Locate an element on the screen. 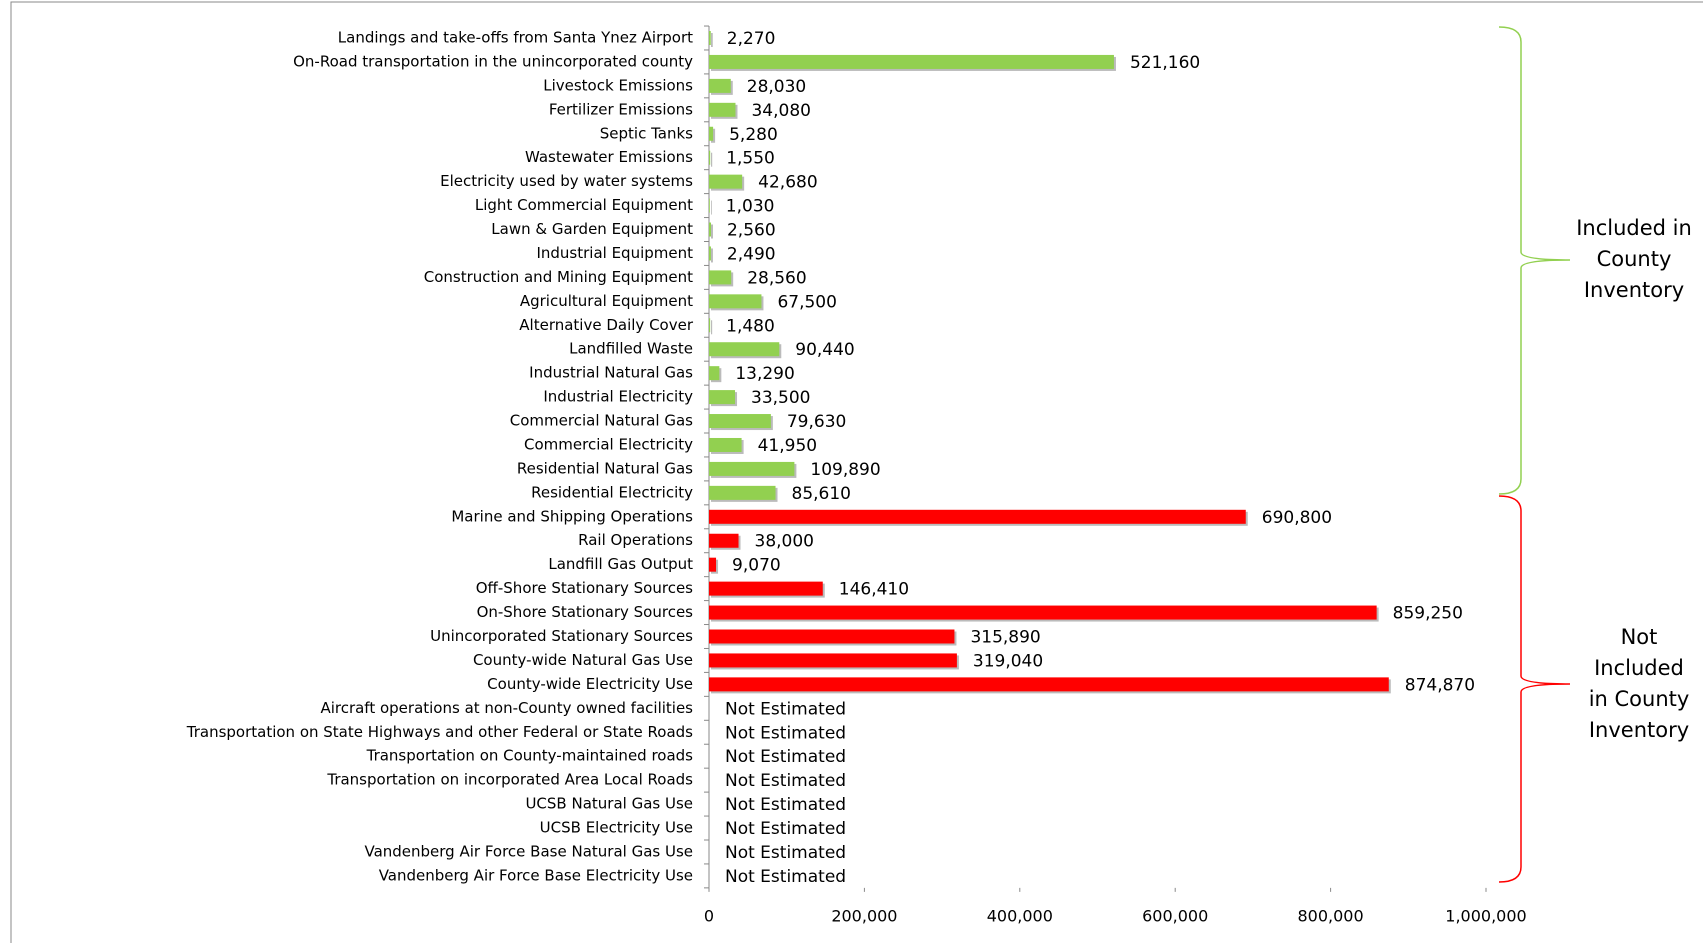 The width and height of the screenshot is (1703, 943). category-label: County-wide Electricity Use is located at coordinates (590, 684).